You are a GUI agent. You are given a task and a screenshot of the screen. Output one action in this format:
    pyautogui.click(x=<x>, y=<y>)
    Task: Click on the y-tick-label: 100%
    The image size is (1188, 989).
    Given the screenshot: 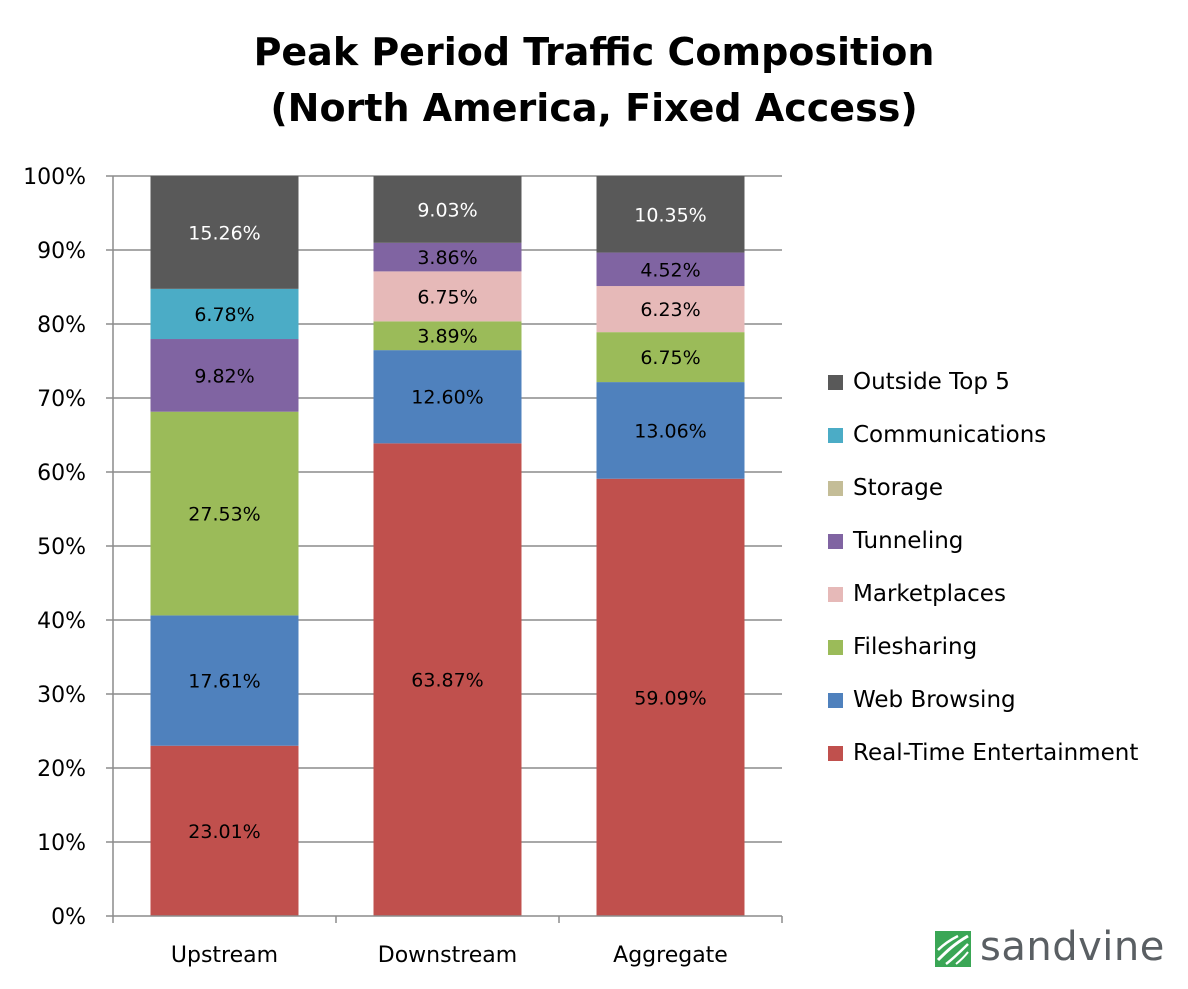 What is the action you would take?
    pyautogui.click(x=54, y=177)
    